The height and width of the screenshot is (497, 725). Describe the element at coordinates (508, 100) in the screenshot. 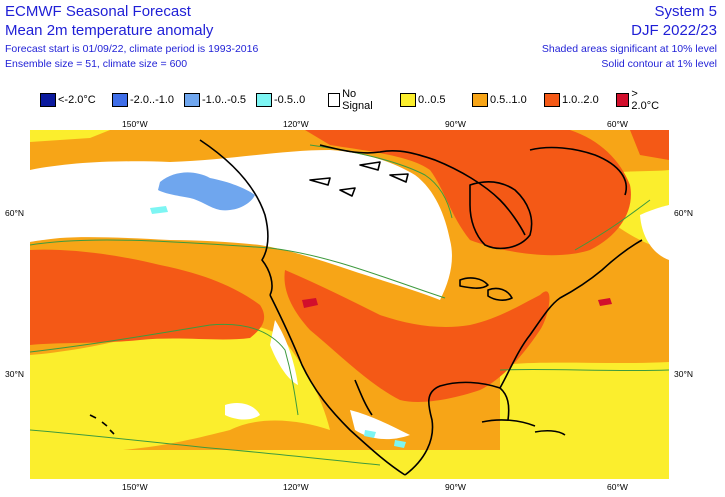

I see `legend-label: 0.5..1.0` at that location.